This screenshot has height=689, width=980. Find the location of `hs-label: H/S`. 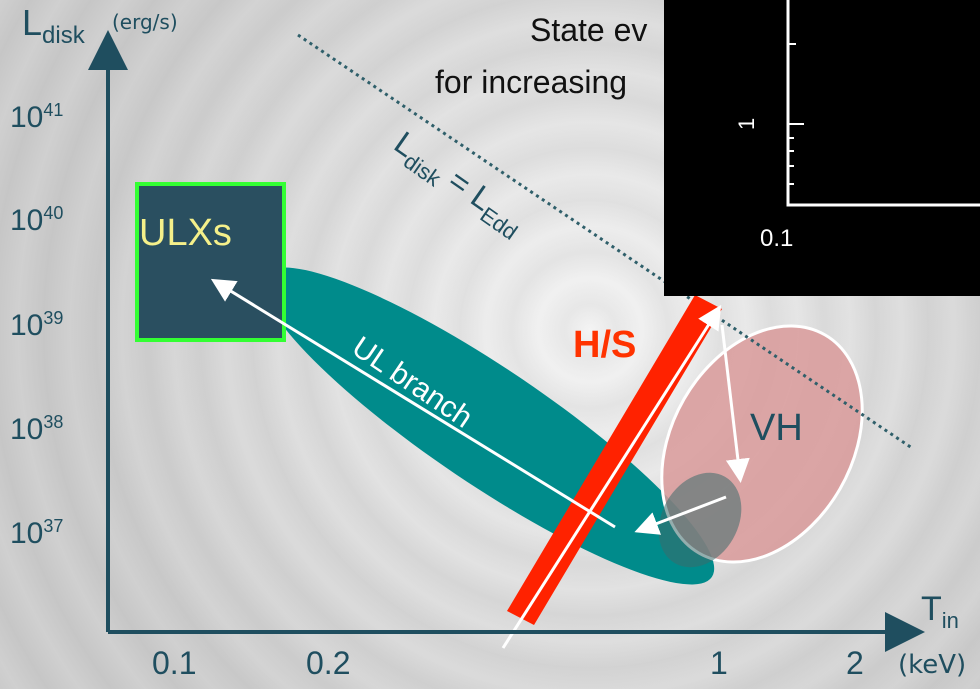

hs-label: H/S is located at coordinates (604, 345).